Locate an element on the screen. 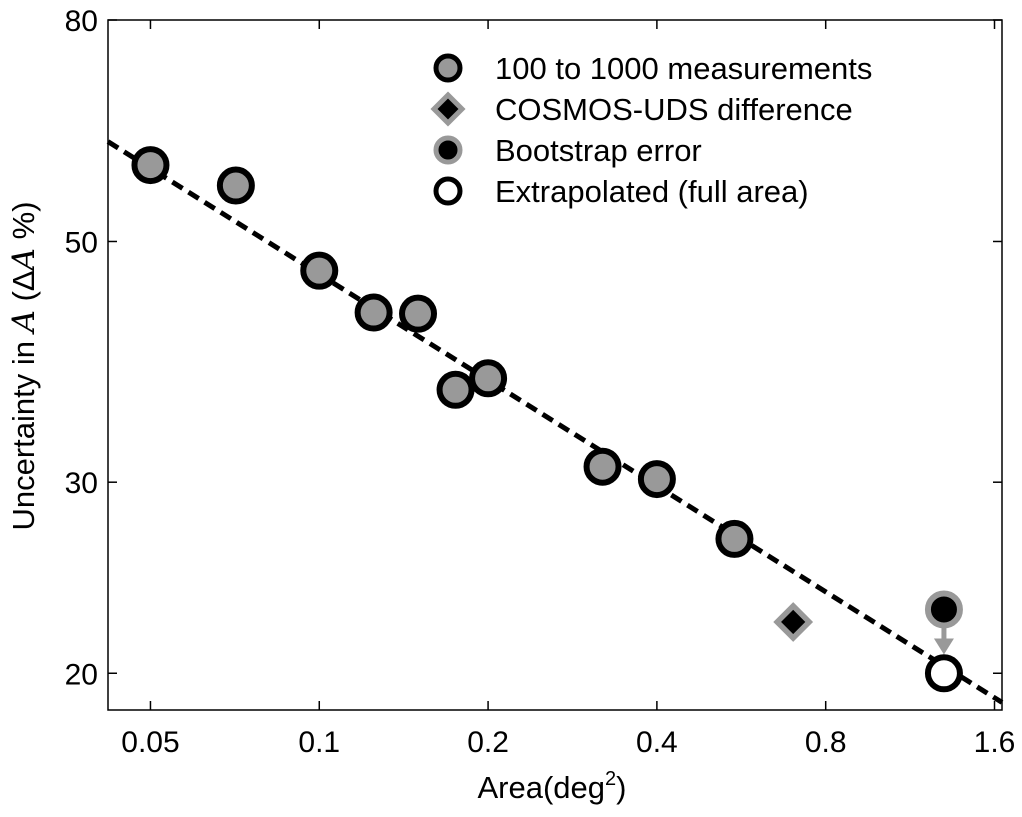 Image resolution: width=1022 pixels, height=817 pixels. x-axis-label: Area(deg2) is located at coordinates (552, 786).